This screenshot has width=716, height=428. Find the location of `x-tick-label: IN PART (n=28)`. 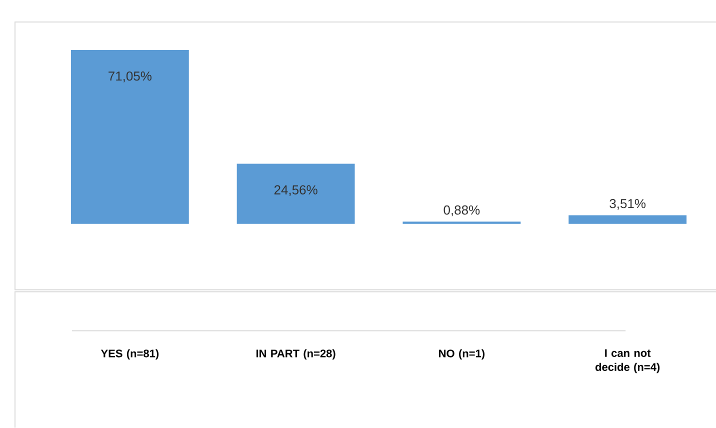

x-tick-label: IN PART (n=28) is located at coordinates (296, 354).